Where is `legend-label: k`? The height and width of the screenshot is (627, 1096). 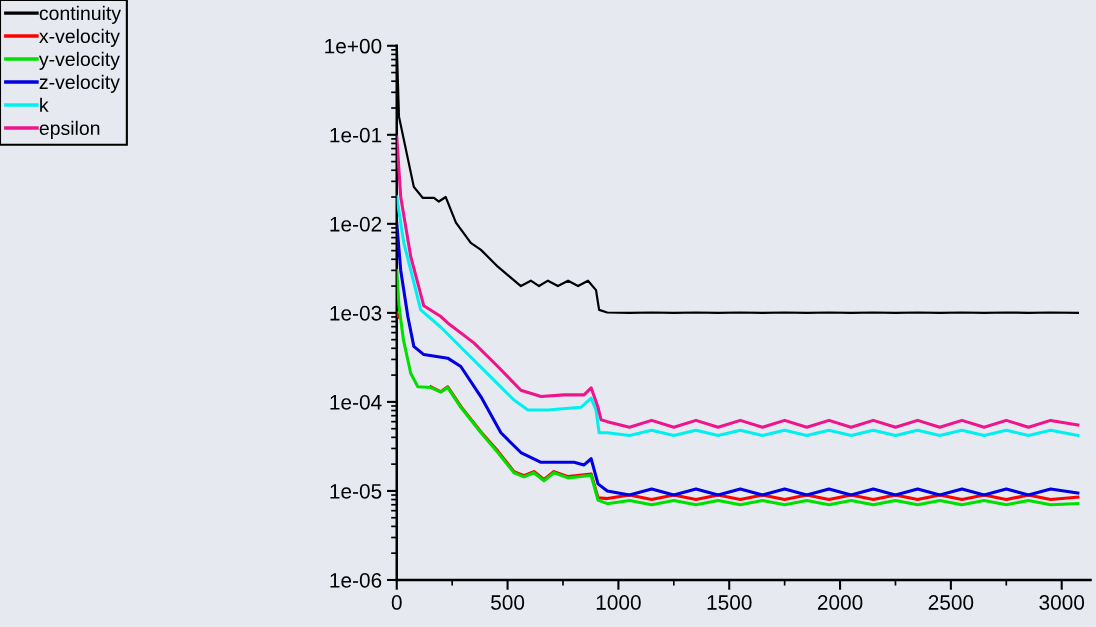
legend-label: k is located at coordinates (44, 104).